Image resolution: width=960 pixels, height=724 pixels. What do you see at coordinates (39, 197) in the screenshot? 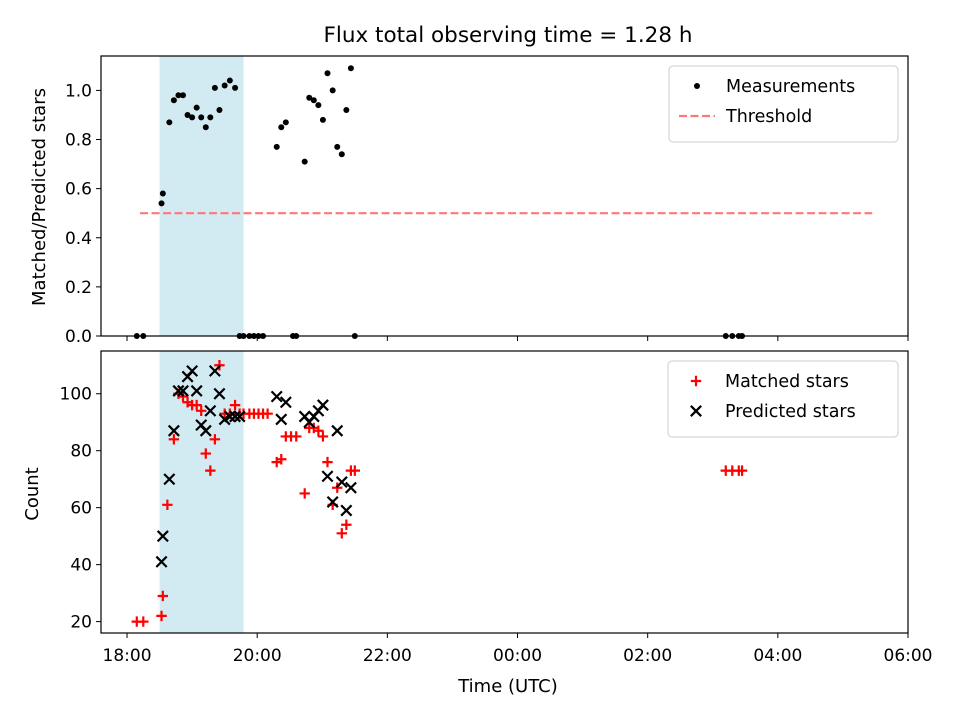
I see `top-ylabel: Matched/Predicted stars` at bounding box center [39, 197].